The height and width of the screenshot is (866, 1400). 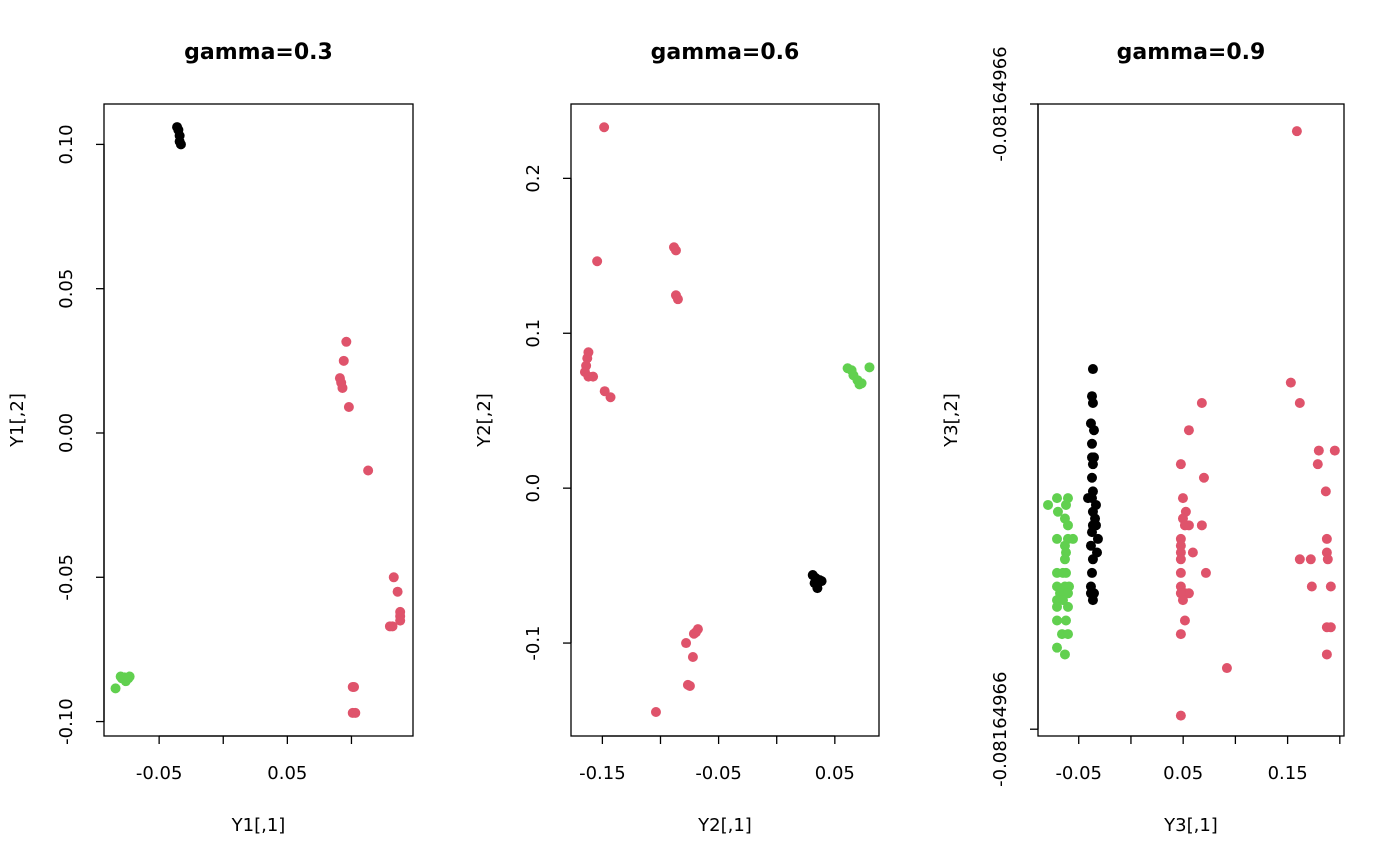 I want to click on y-tick-label: 0.10, so click(x=66, y=144).